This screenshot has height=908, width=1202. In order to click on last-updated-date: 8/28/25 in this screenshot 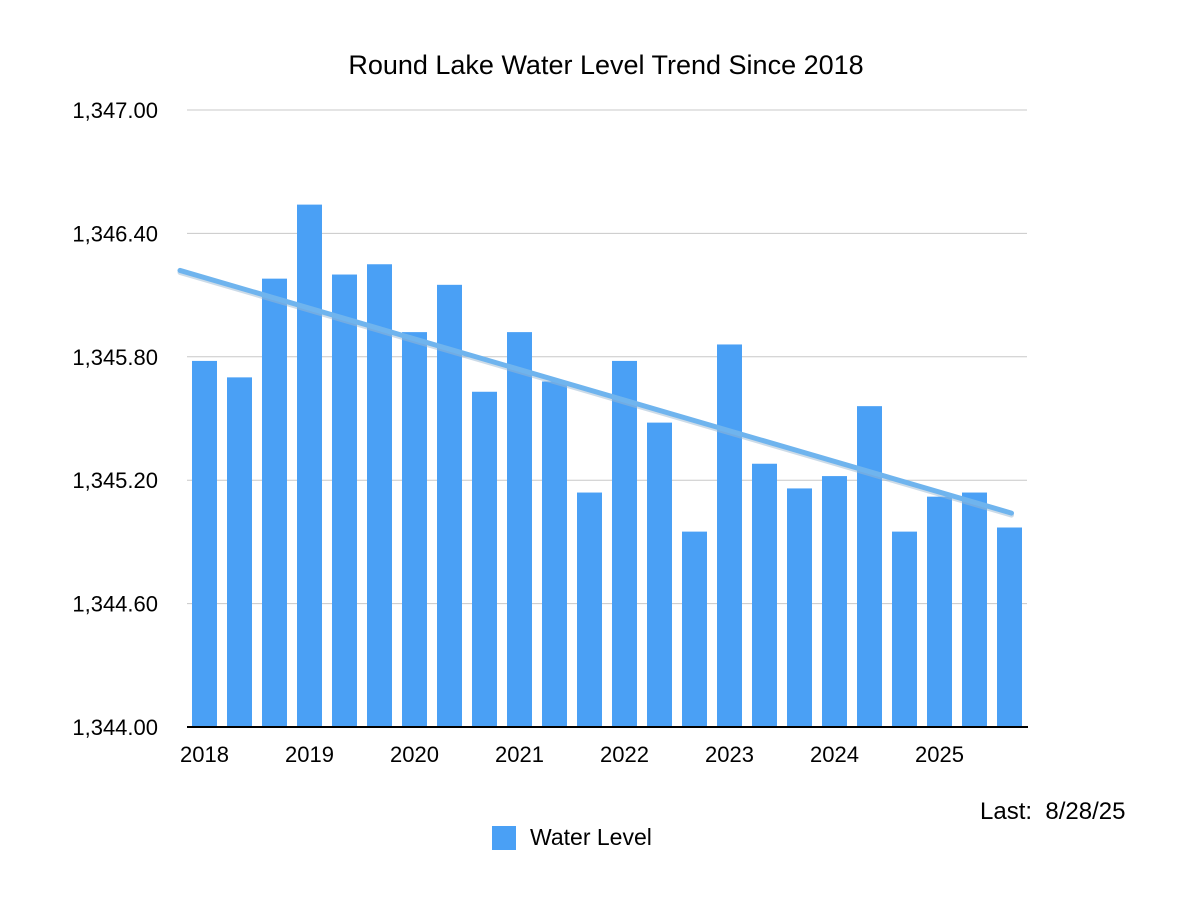, I will do `click(1085, 811)`.